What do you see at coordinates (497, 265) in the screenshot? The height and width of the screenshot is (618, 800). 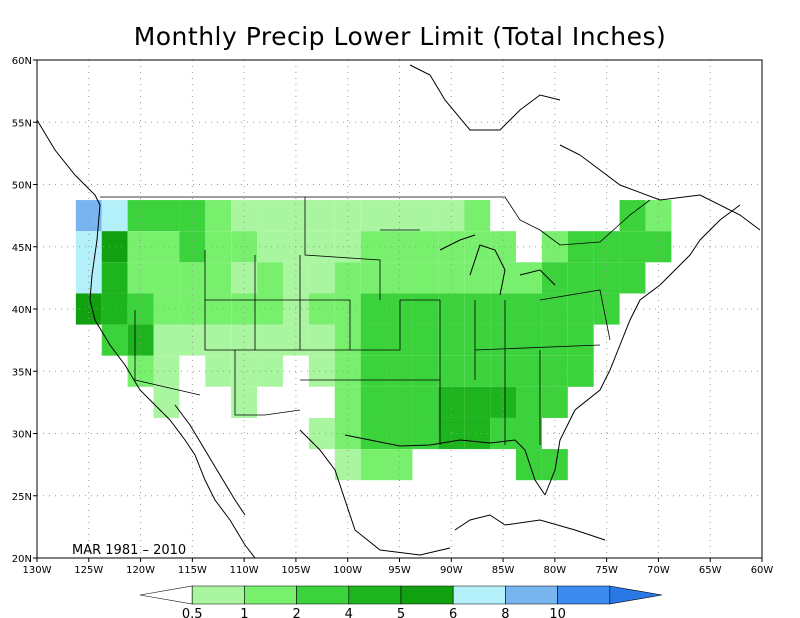 I see `great-lakes` at bounding box center [497, 265].